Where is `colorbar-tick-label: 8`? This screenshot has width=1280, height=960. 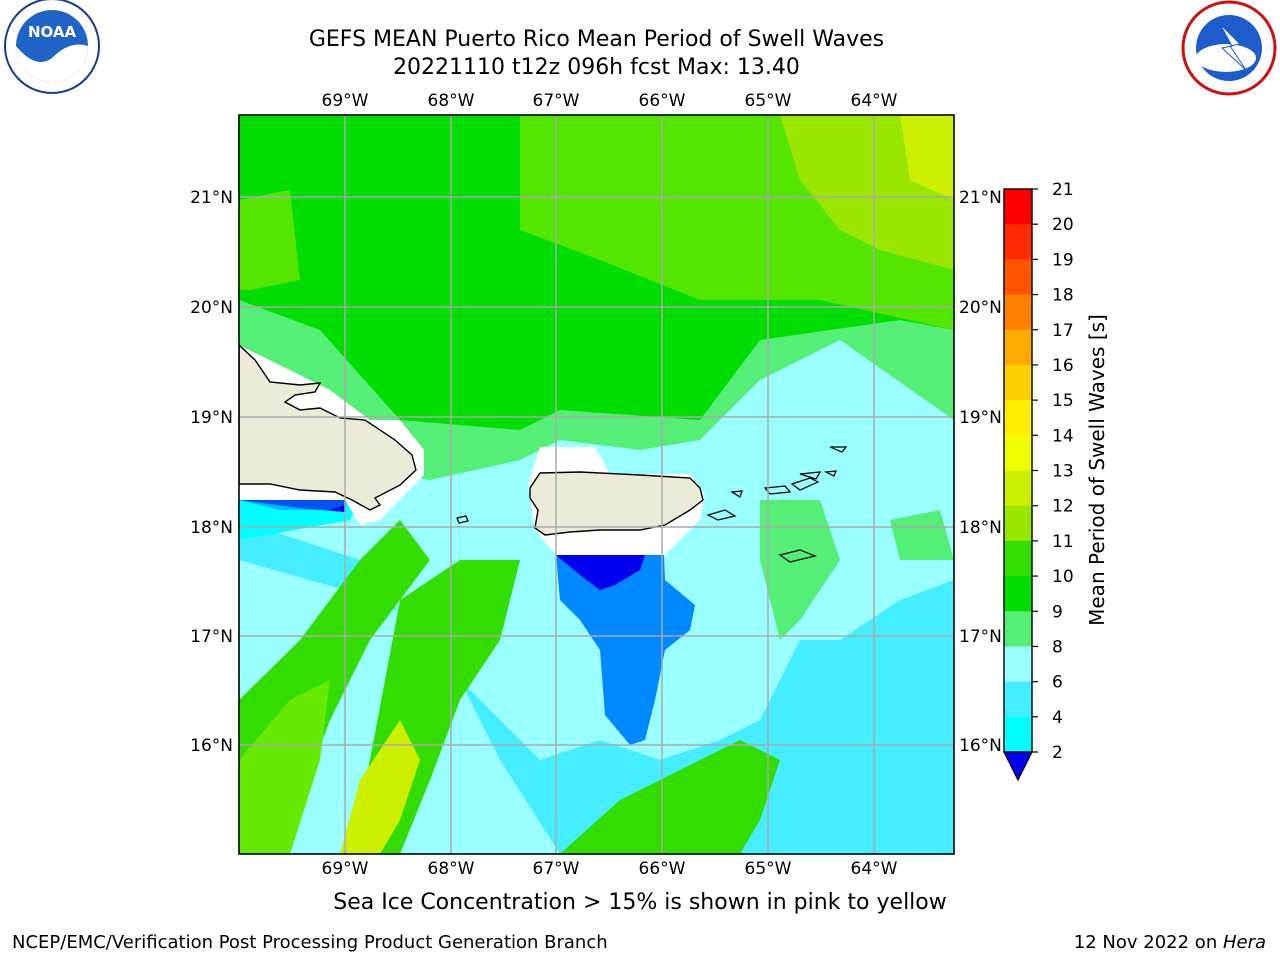 colorbar-tick-label: 8 is located at coordinates (1057, 647).